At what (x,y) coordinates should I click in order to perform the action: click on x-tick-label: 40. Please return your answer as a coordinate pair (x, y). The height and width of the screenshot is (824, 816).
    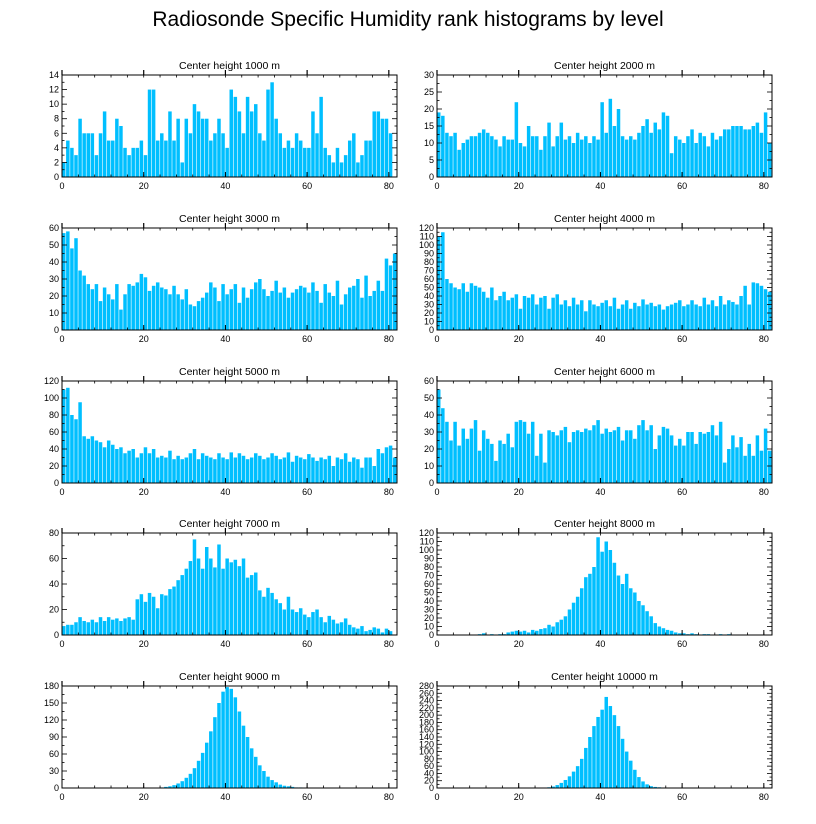
    Looking at the image, I should click on (600, 797).